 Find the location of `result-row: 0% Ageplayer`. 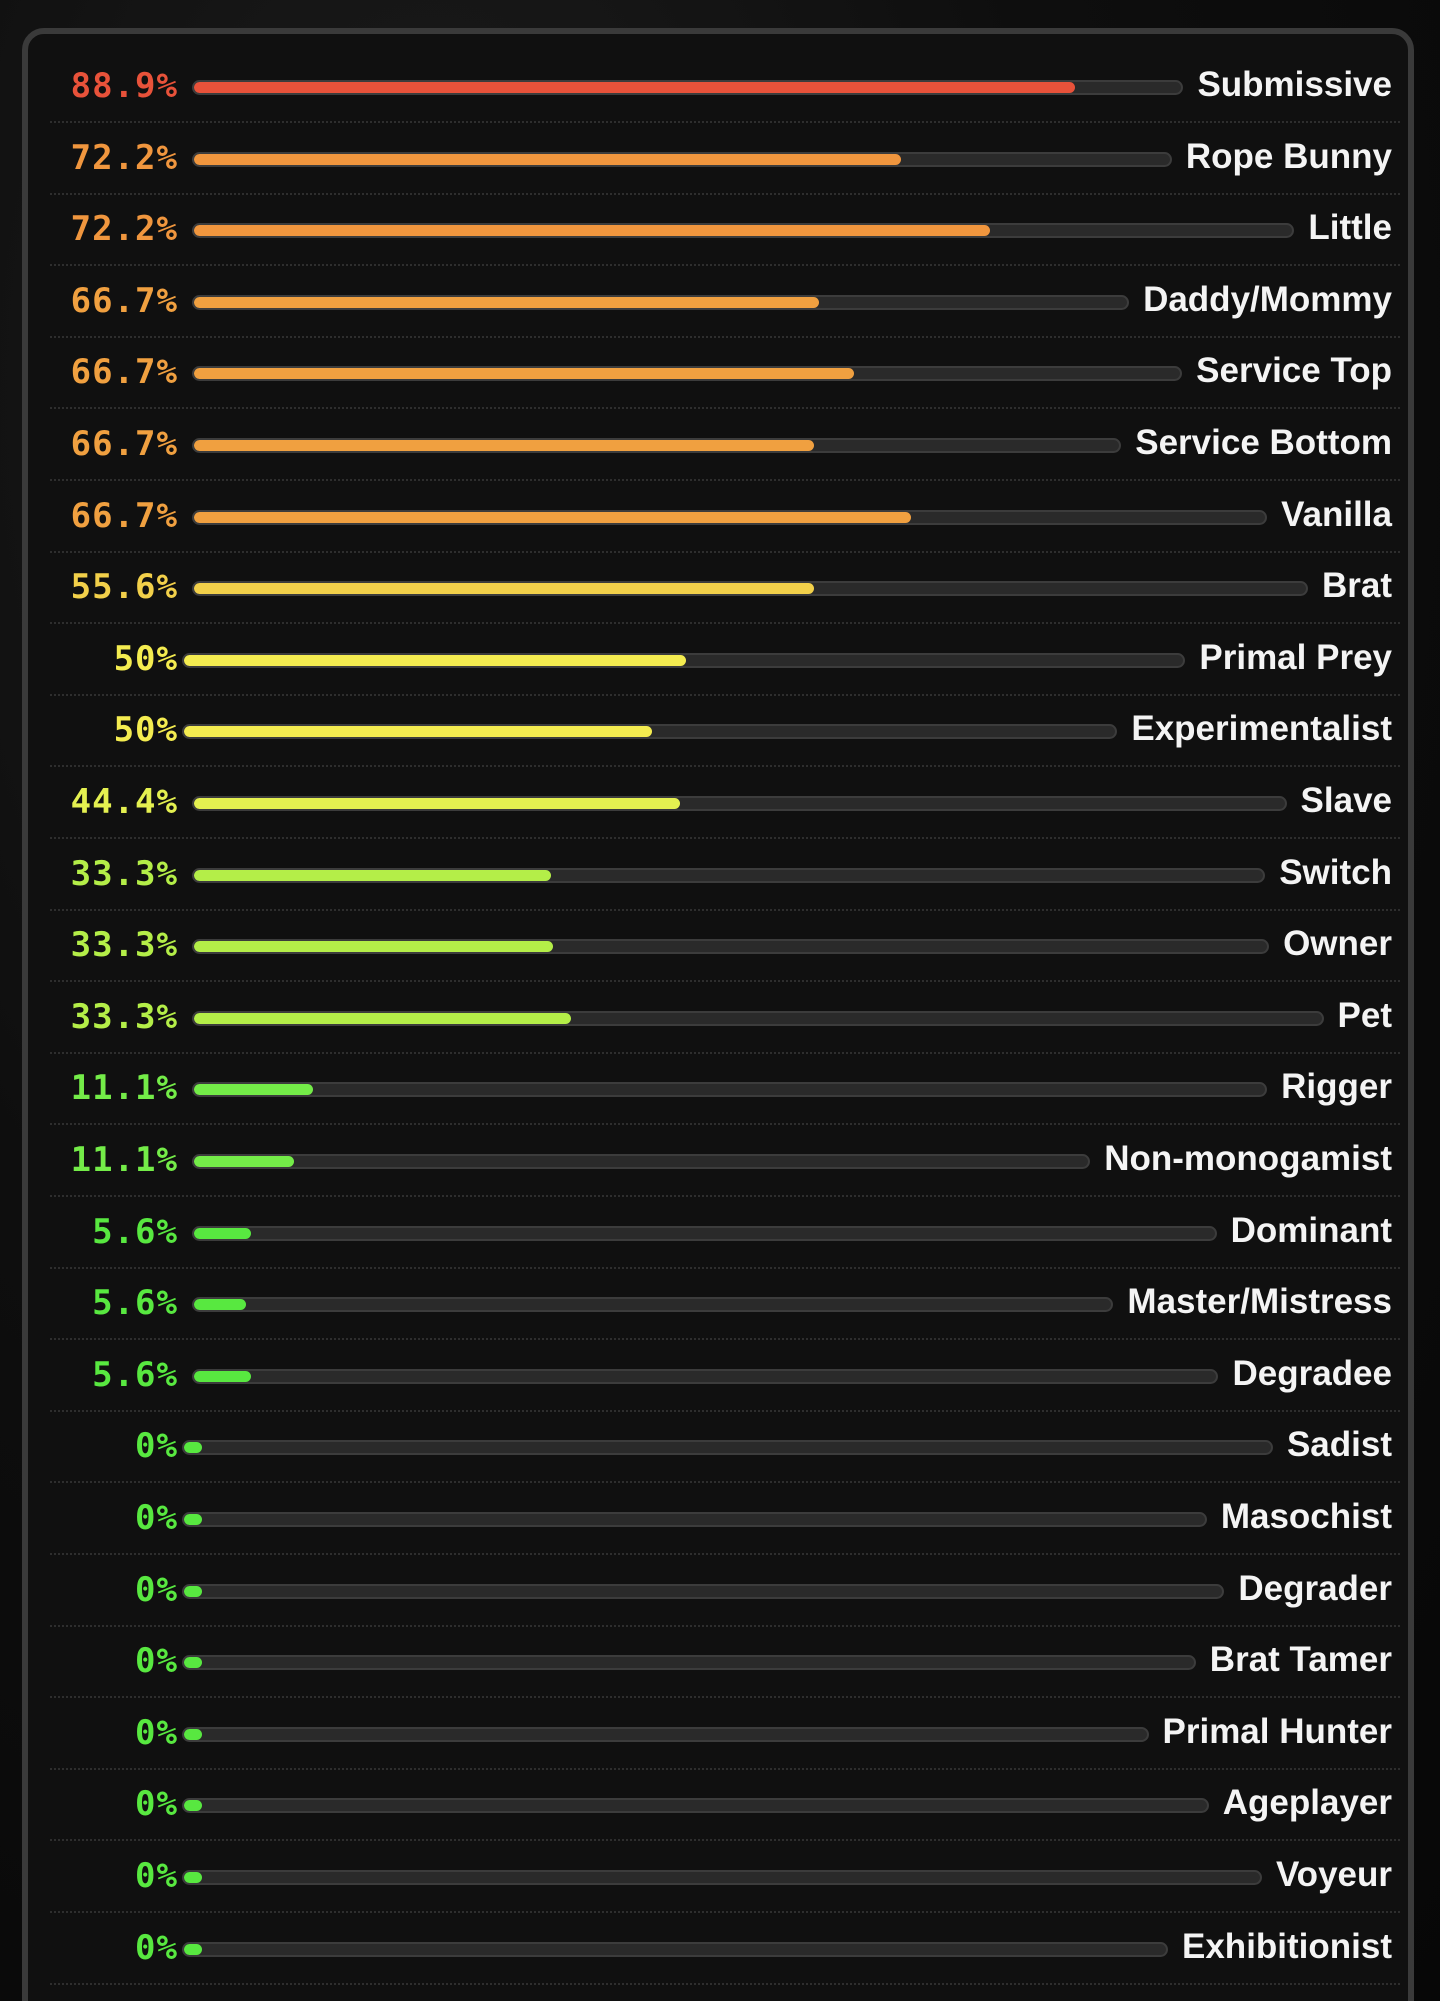

result-row: 0% Ageplayer is located at coordinates (718, 1805).